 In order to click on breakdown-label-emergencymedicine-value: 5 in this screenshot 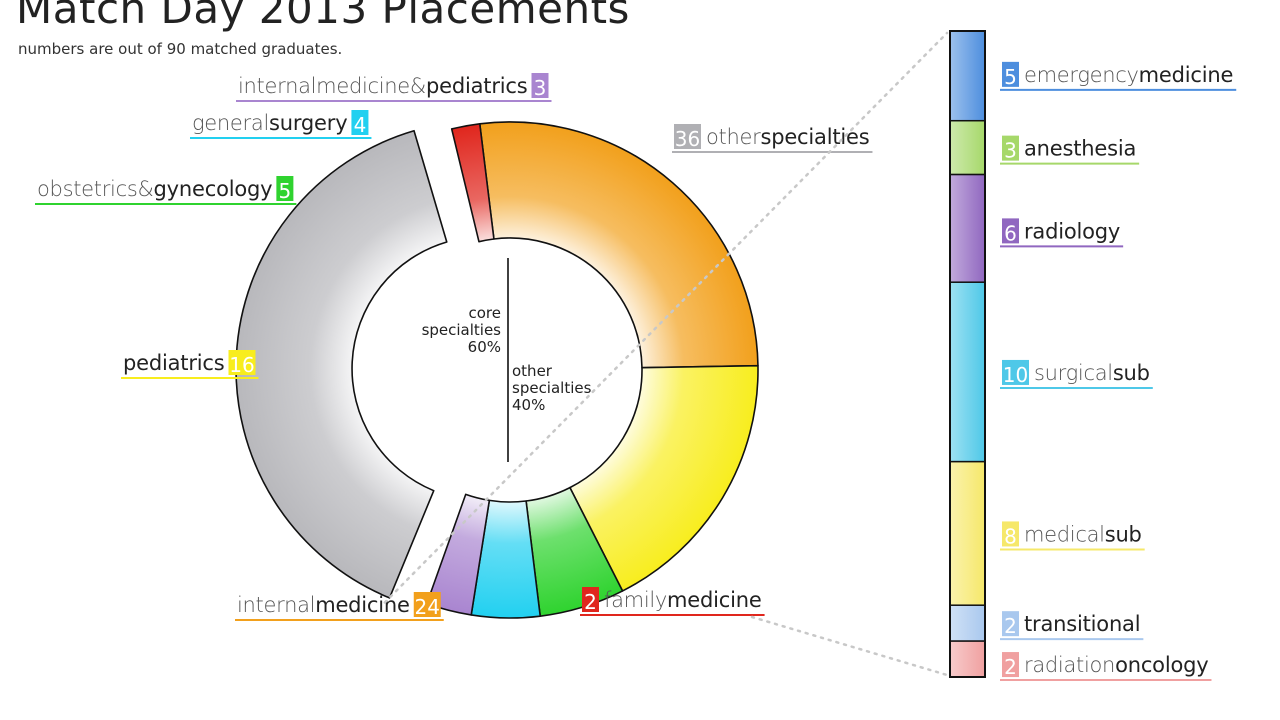, I will do `click(1010, 77)`.